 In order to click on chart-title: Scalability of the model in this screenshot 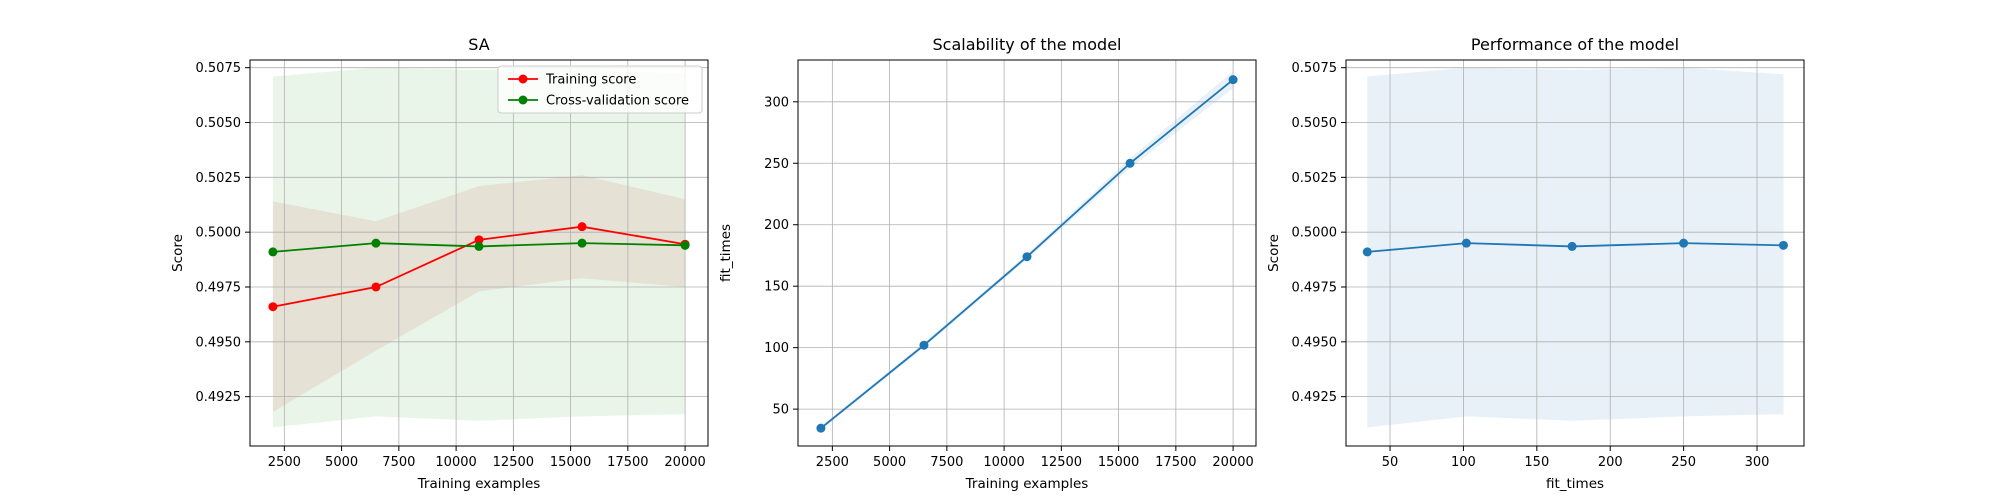, I will do `click(1027, 44)`.